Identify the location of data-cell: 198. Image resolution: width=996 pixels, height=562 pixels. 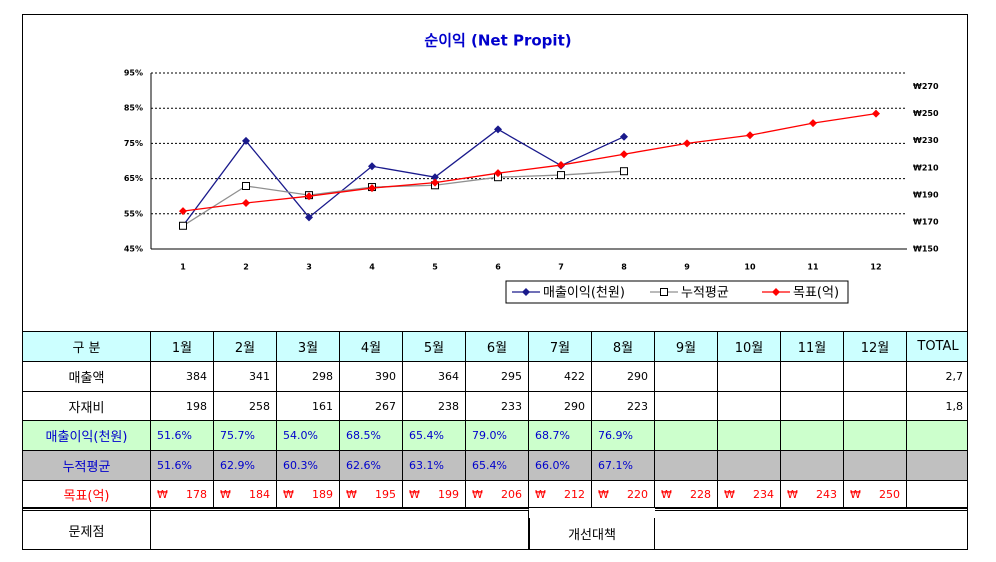
(182, 406).